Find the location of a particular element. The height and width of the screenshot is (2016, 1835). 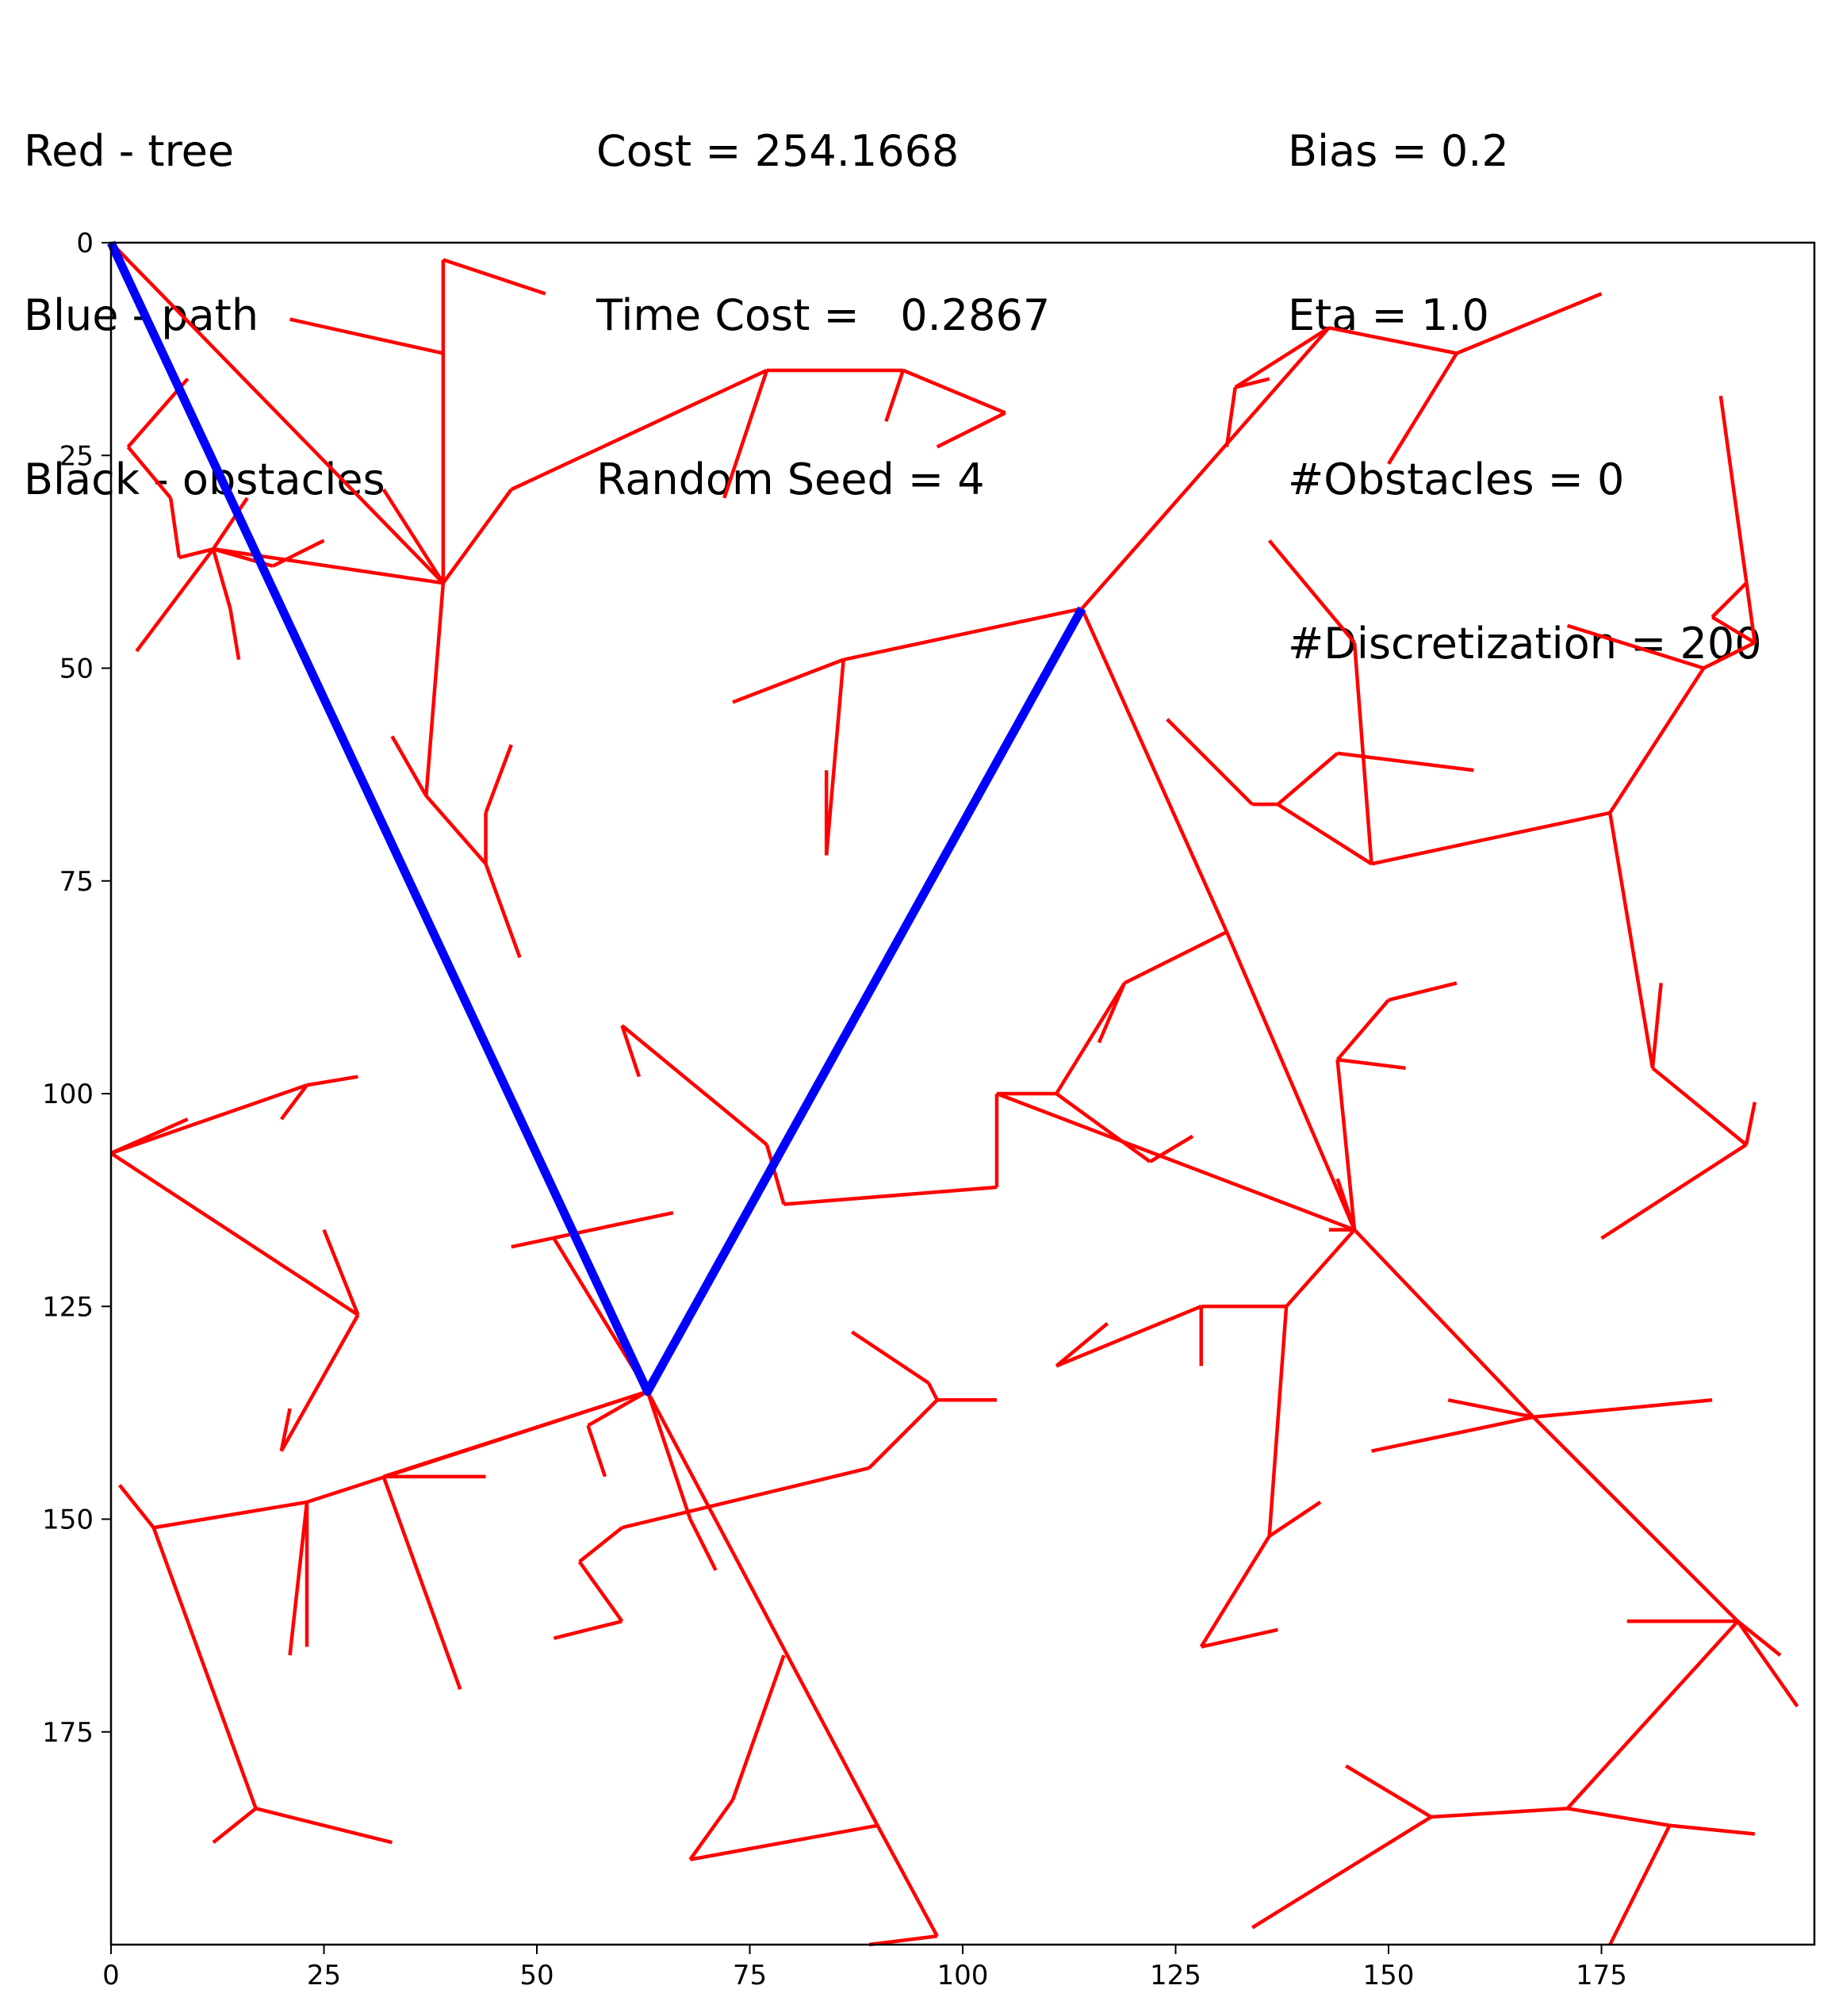

y-tick-label: 100 is located at coordinates (68, 1094).